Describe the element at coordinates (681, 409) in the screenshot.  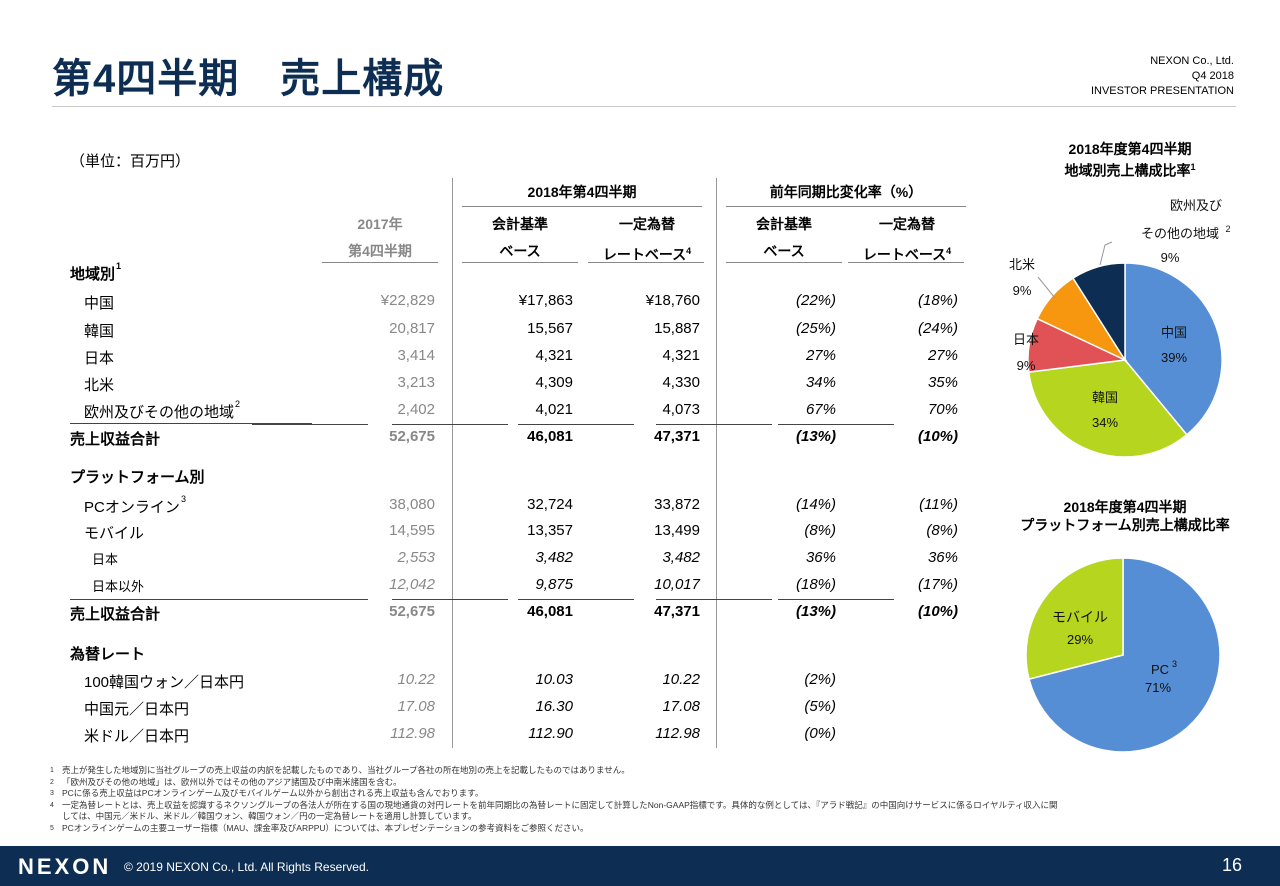
I see `cell-constant: 4,073` at that location.